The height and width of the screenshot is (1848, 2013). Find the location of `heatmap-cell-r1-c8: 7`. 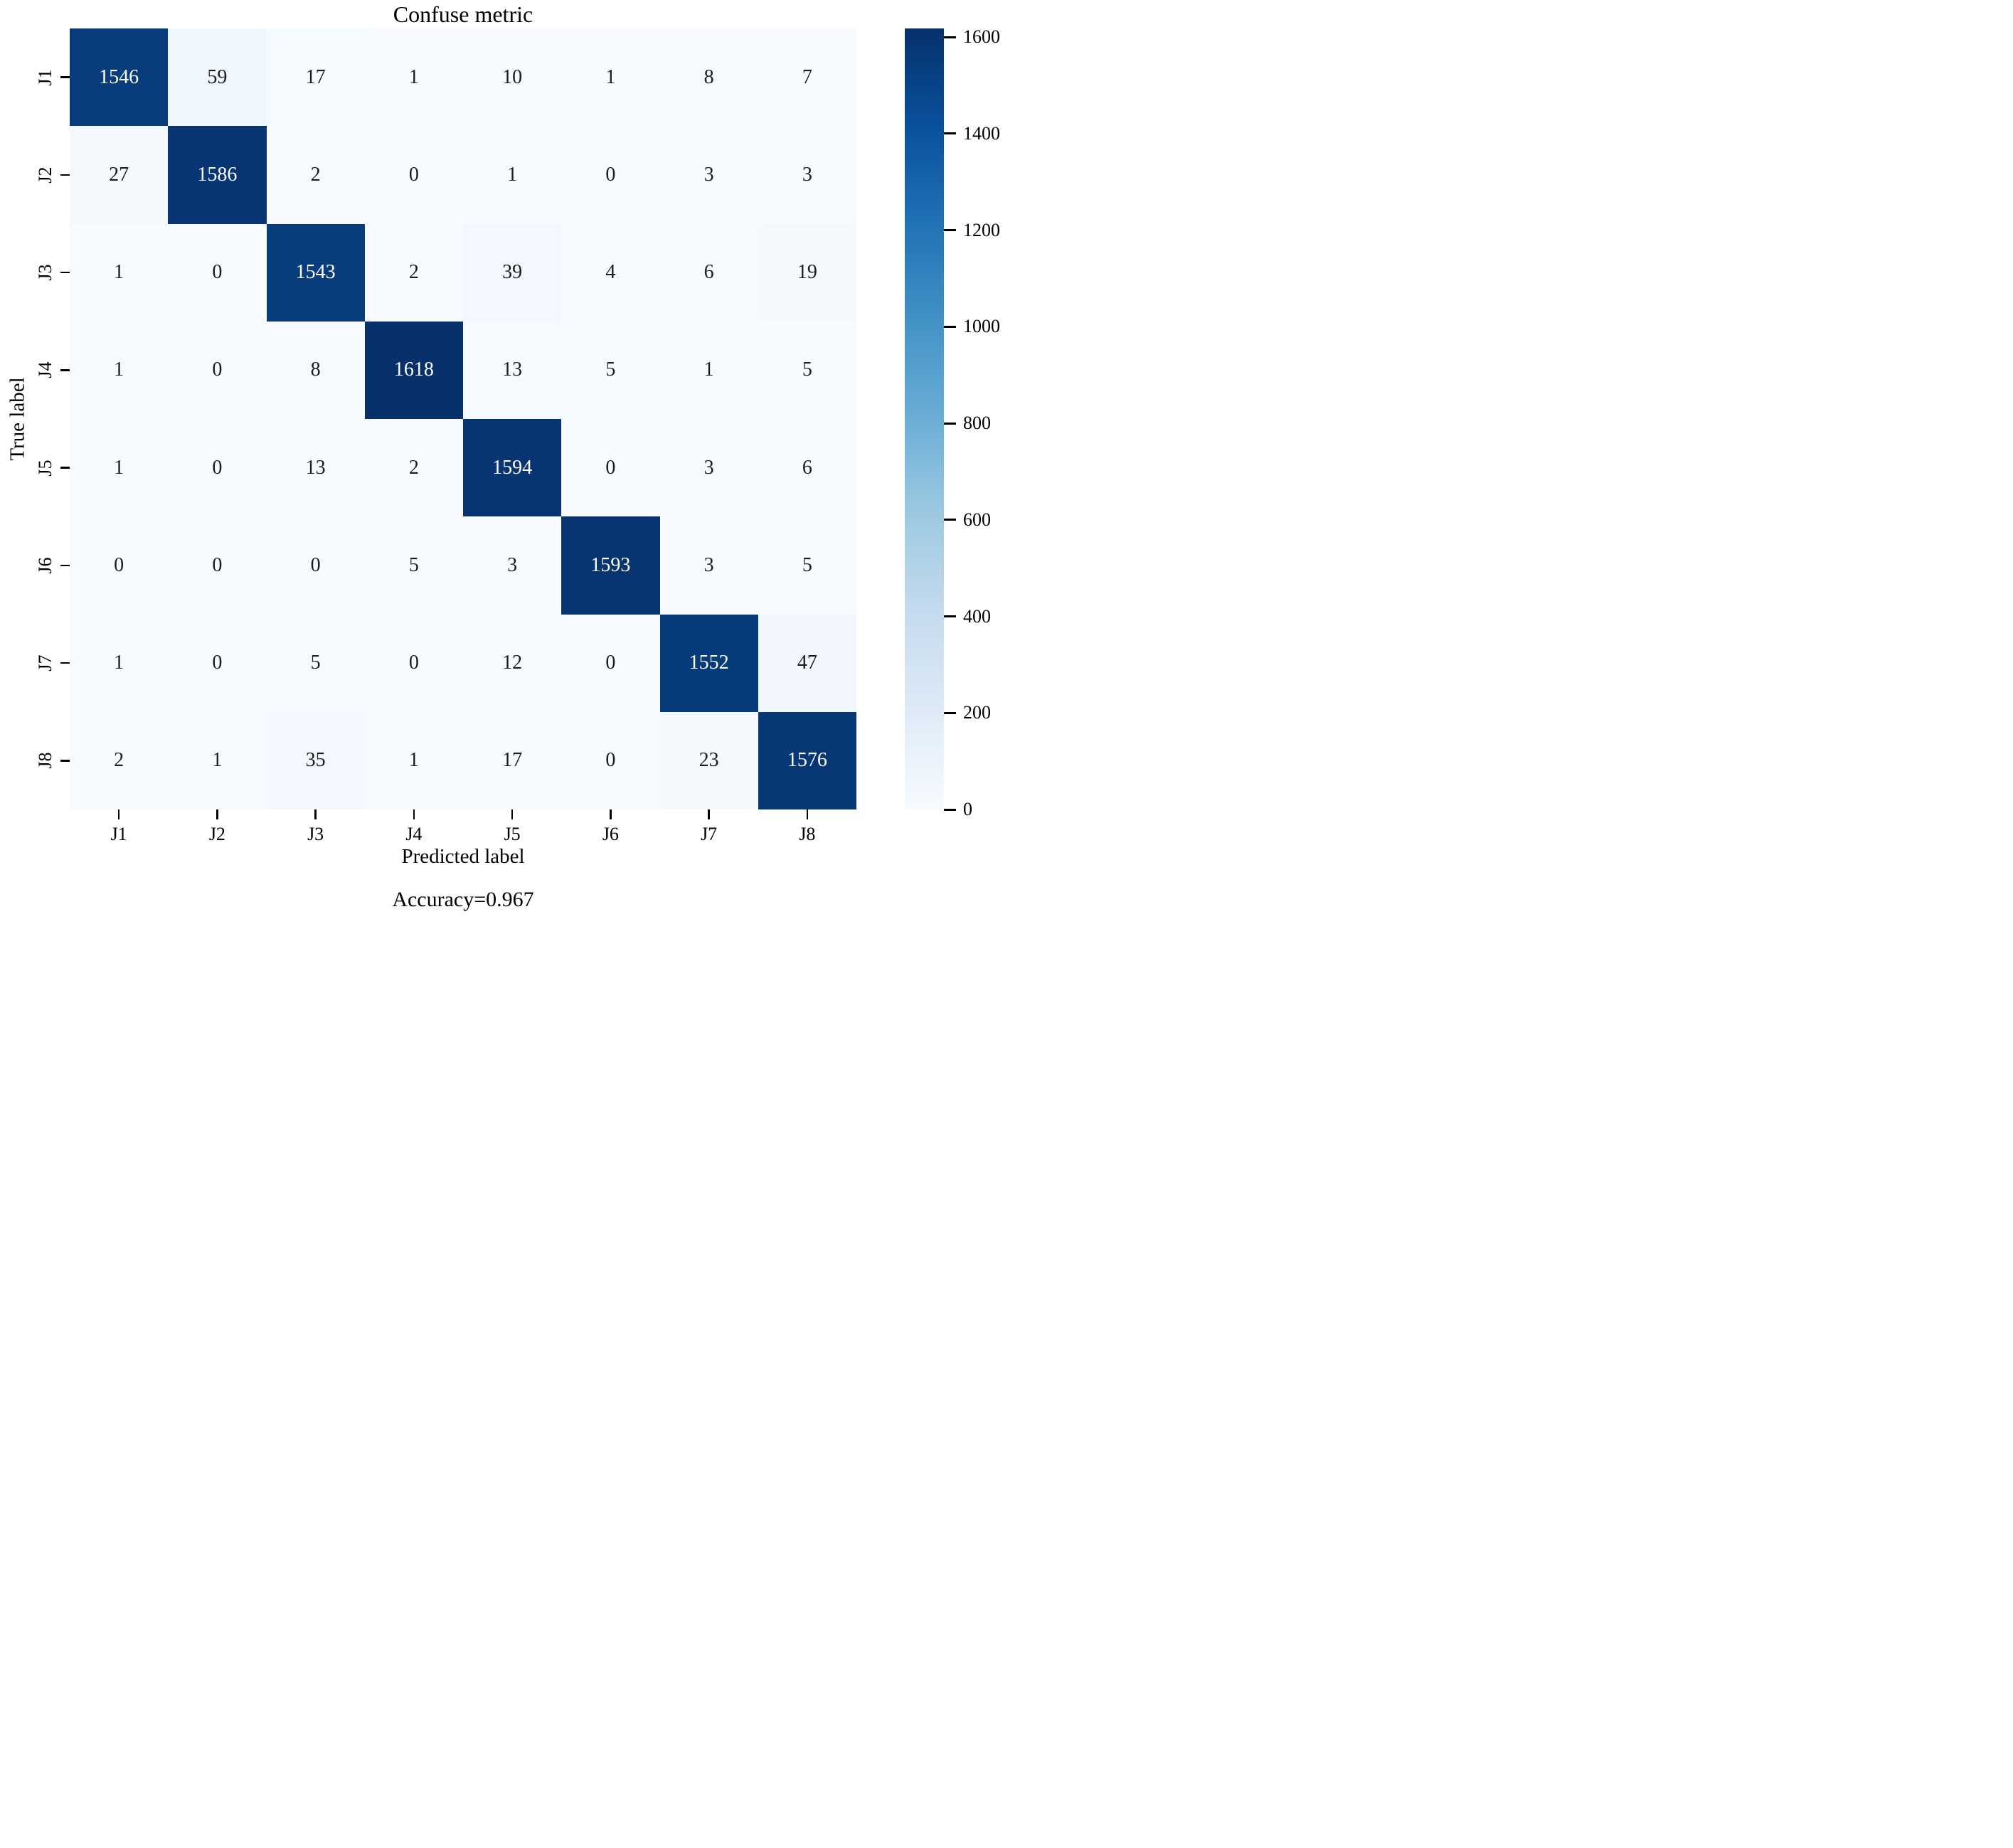

heatmap-cell-r1-c8: 7 is located at coordinates (807, 77).